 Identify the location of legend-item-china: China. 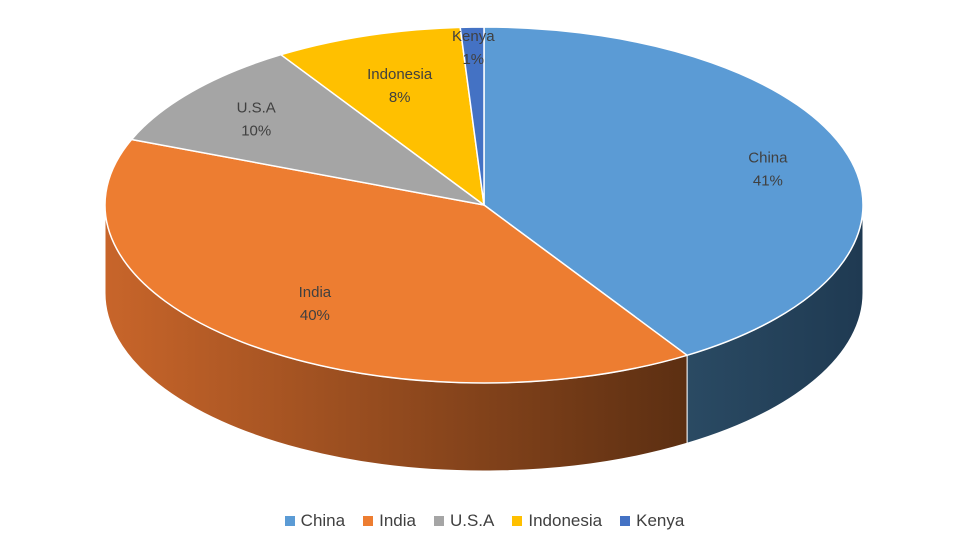
(315, 521).